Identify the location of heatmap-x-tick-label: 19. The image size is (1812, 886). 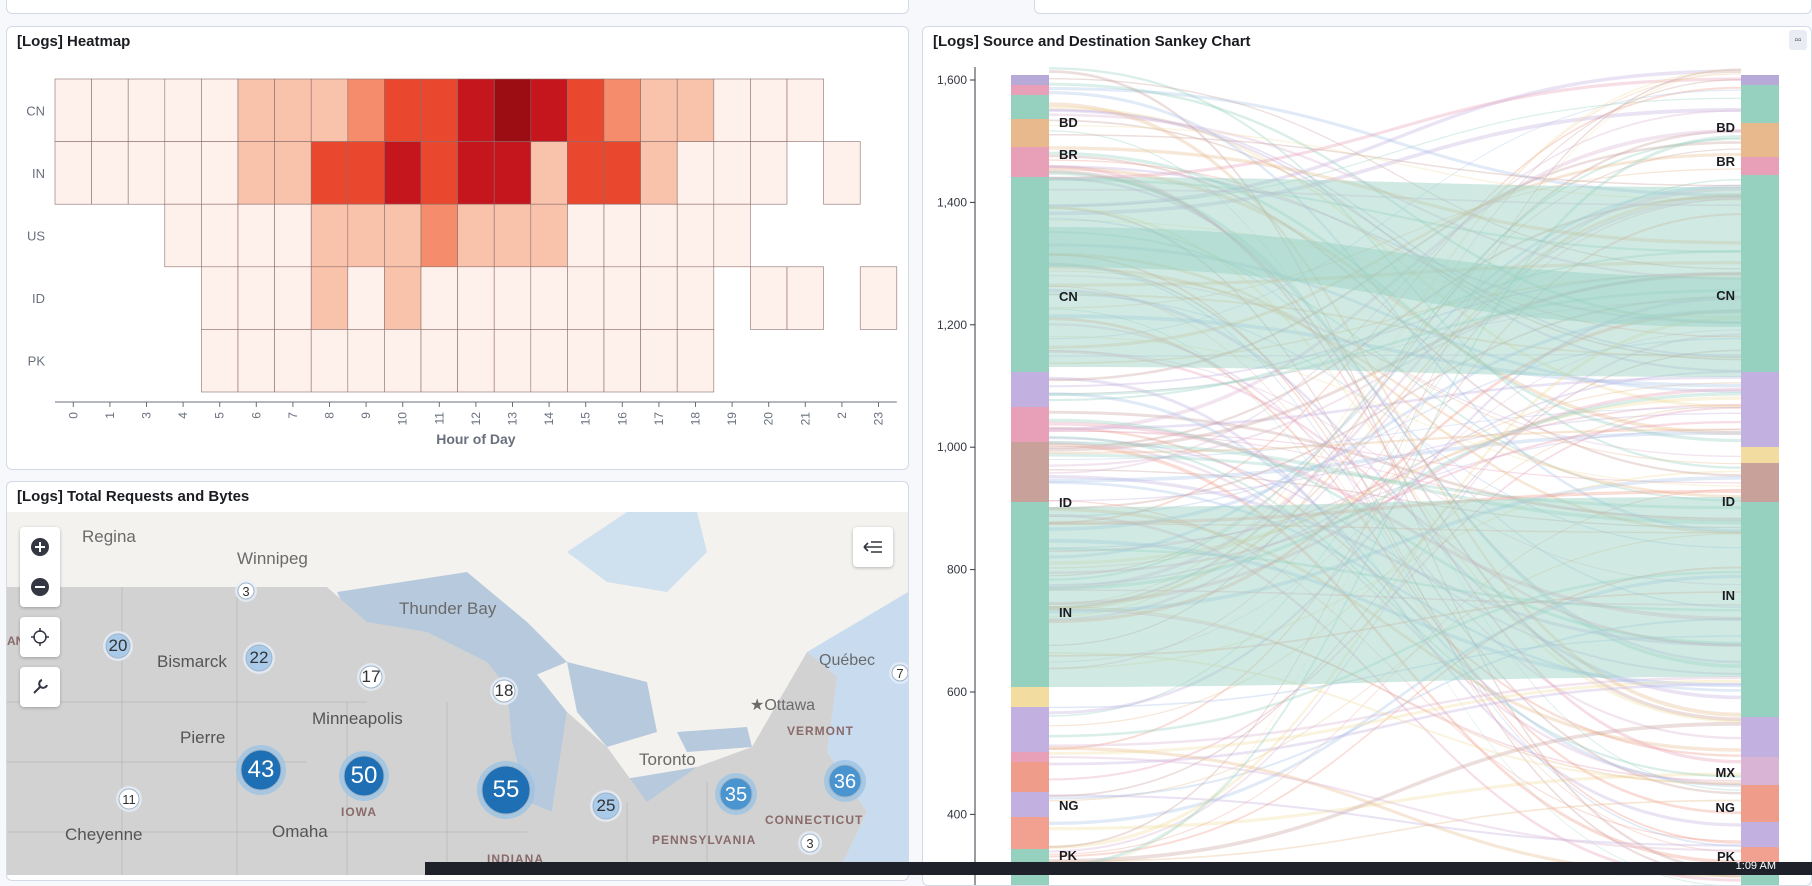
(732, 419).